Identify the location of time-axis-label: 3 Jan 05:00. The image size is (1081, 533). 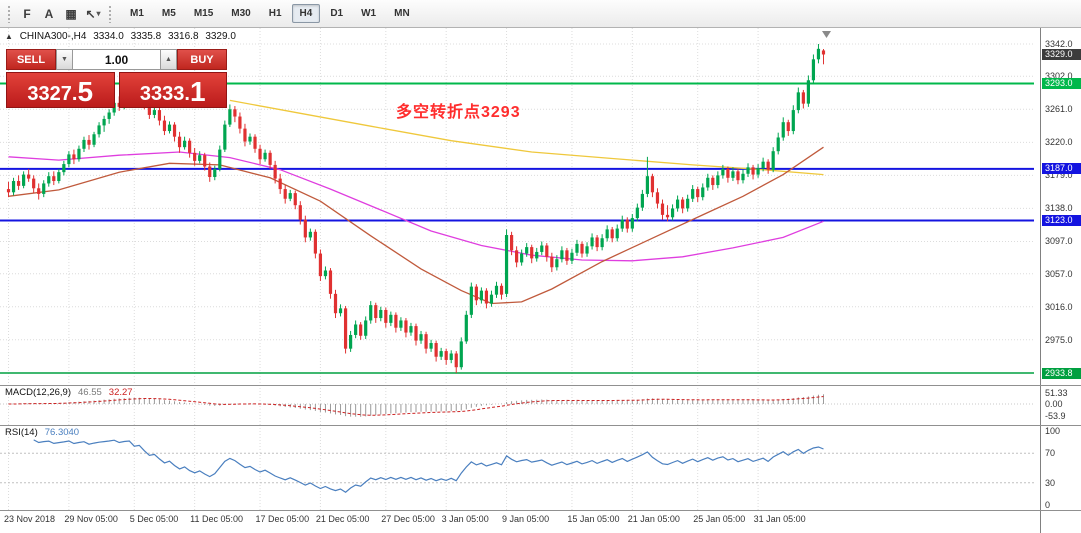
(465, 519).